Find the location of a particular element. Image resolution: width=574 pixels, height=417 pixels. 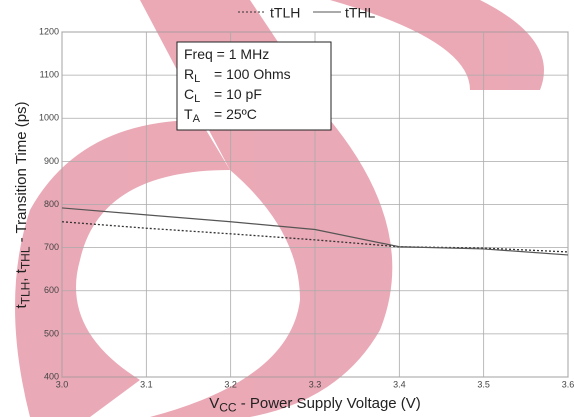

annotation-part: T is located at coordinates (188, 114).